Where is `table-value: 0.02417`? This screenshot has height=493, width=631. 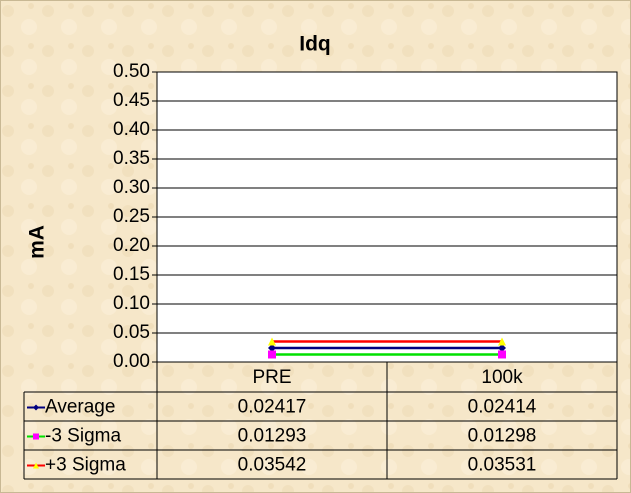 table-value: 0.02417 is located at coordinates (272, 407).